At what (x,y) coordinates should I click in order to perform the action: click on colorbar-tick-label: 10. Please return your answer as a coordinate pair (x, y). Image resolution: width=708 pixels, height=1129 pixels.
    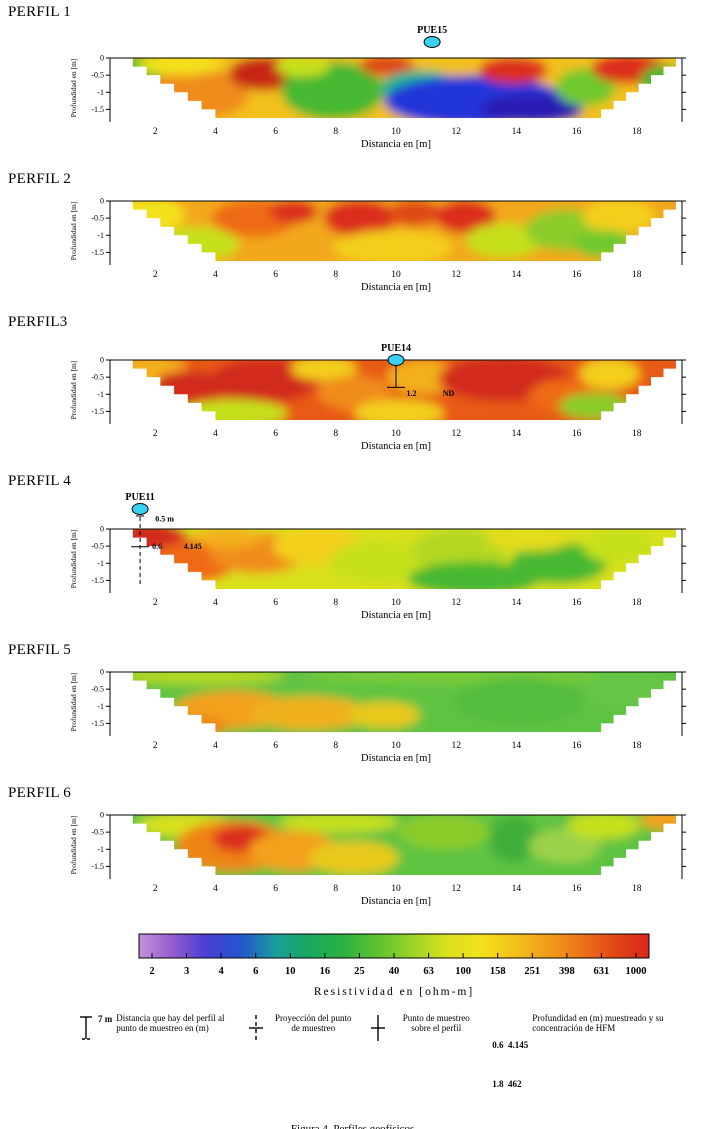
    Looking at the image, I should click on (290, 971).